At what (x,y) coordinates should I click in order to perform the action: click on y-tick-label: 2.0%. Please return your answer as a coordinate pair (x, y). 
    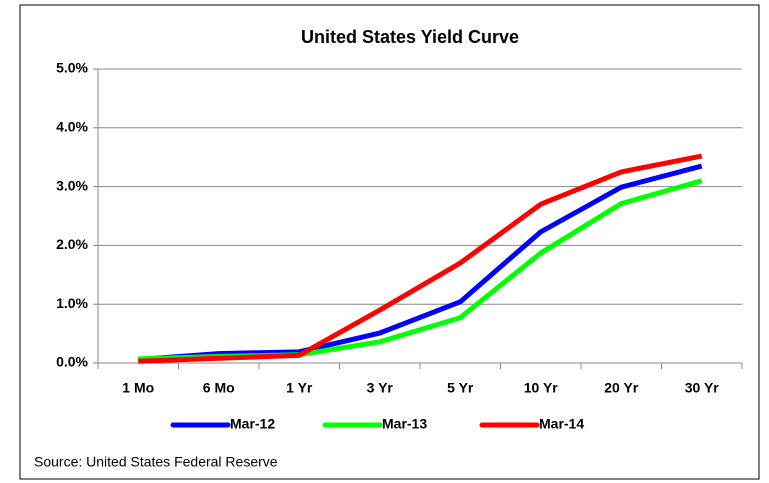
    Looking at the image, I should click on (72, 244).